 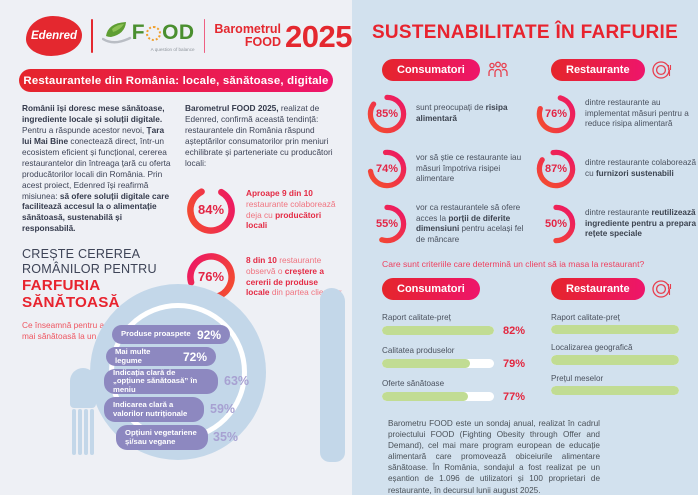 What do you see at coordinates (525, 32) in the screenshot?
I see `right-title: SUSTENABILITATE ÎN FARFURIE` at bounding box center [525, 32].